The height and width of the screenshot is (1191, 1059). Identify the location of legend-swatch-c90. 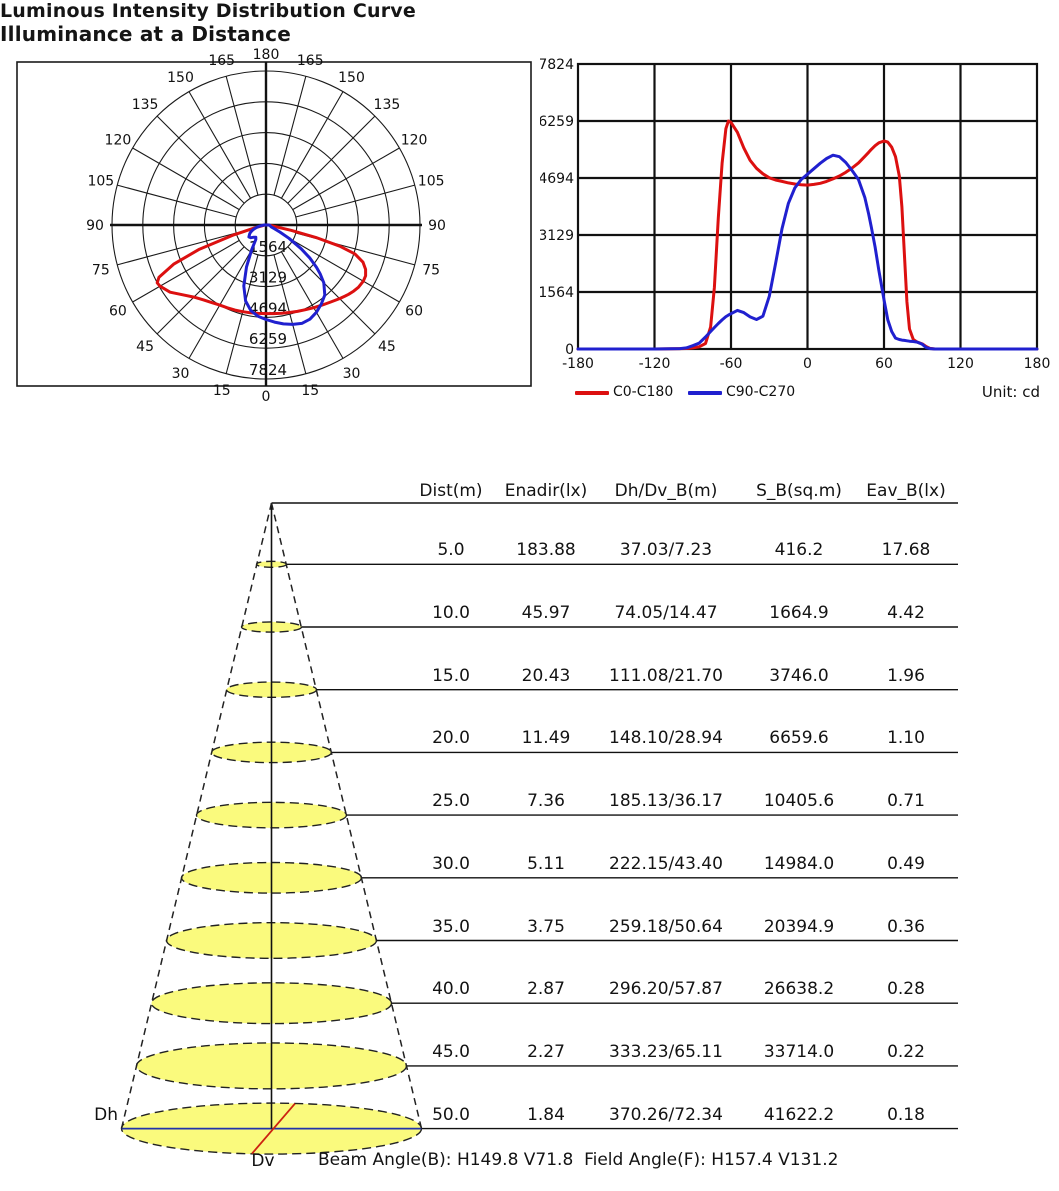
(705, 393).